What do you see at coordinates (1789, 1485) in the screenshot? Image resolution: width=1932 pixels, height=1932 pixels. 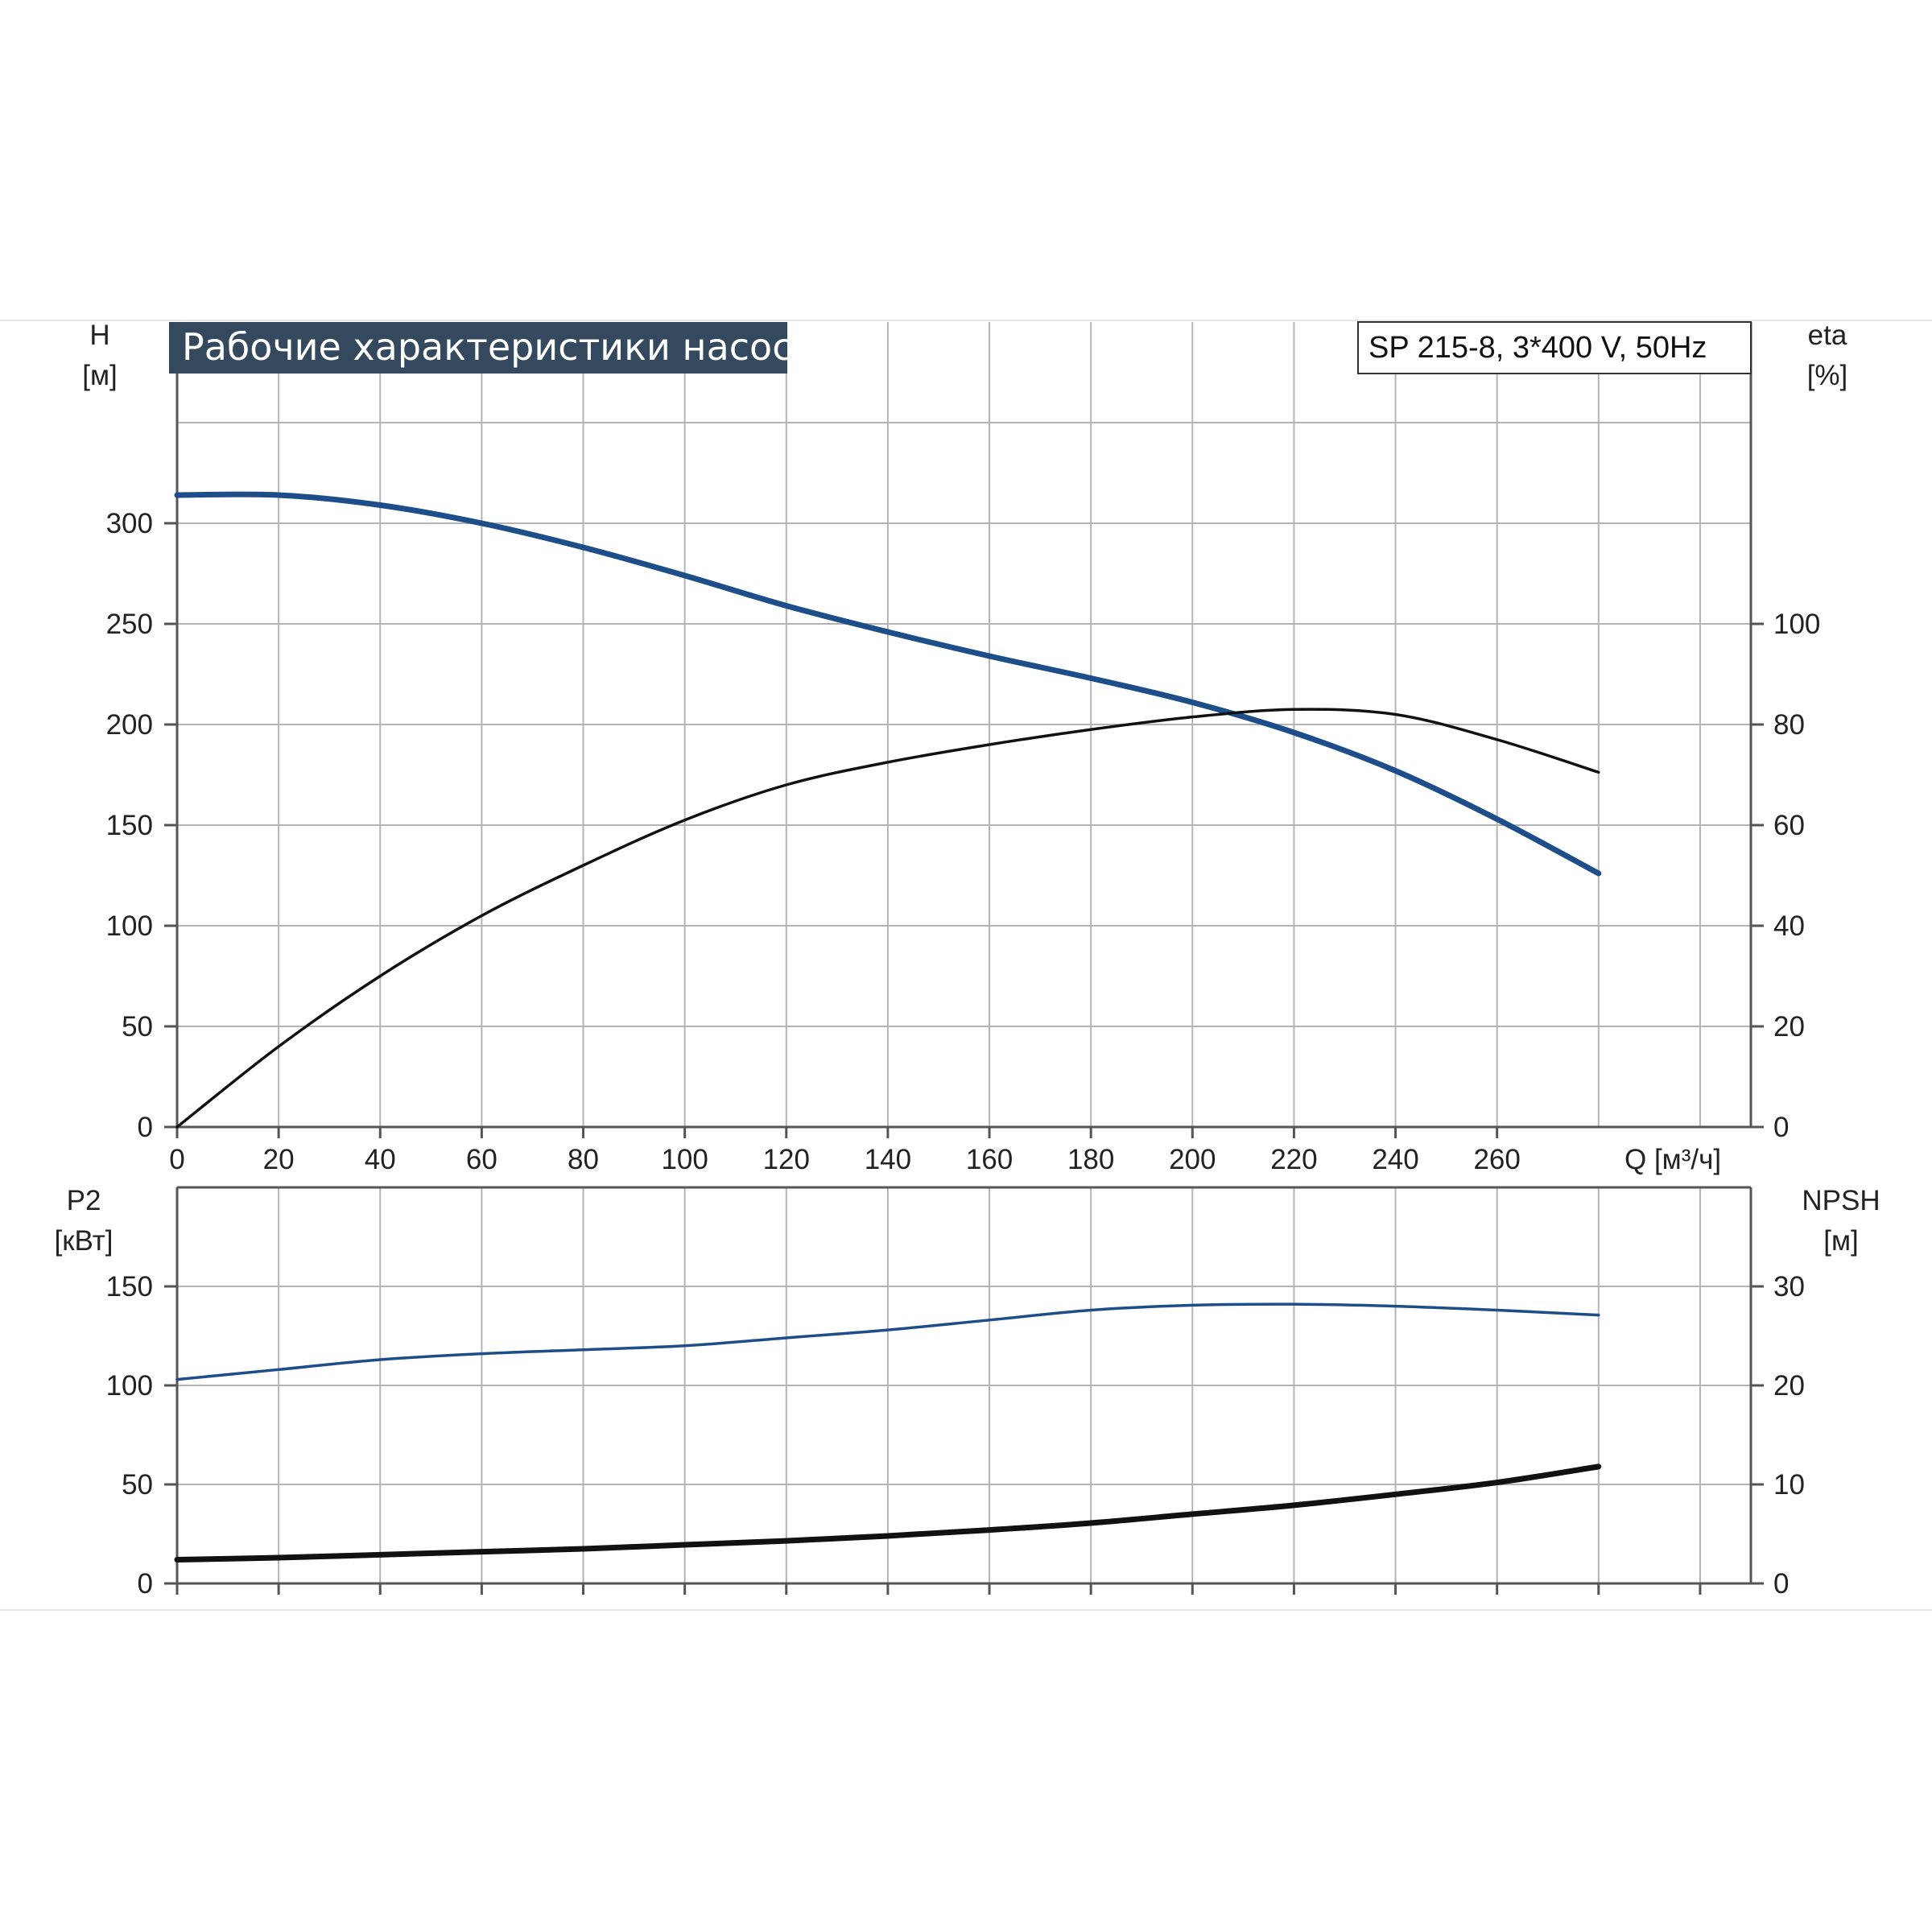 I see `y-right-tick-label: 10` at bounding box center [1789, 1485].